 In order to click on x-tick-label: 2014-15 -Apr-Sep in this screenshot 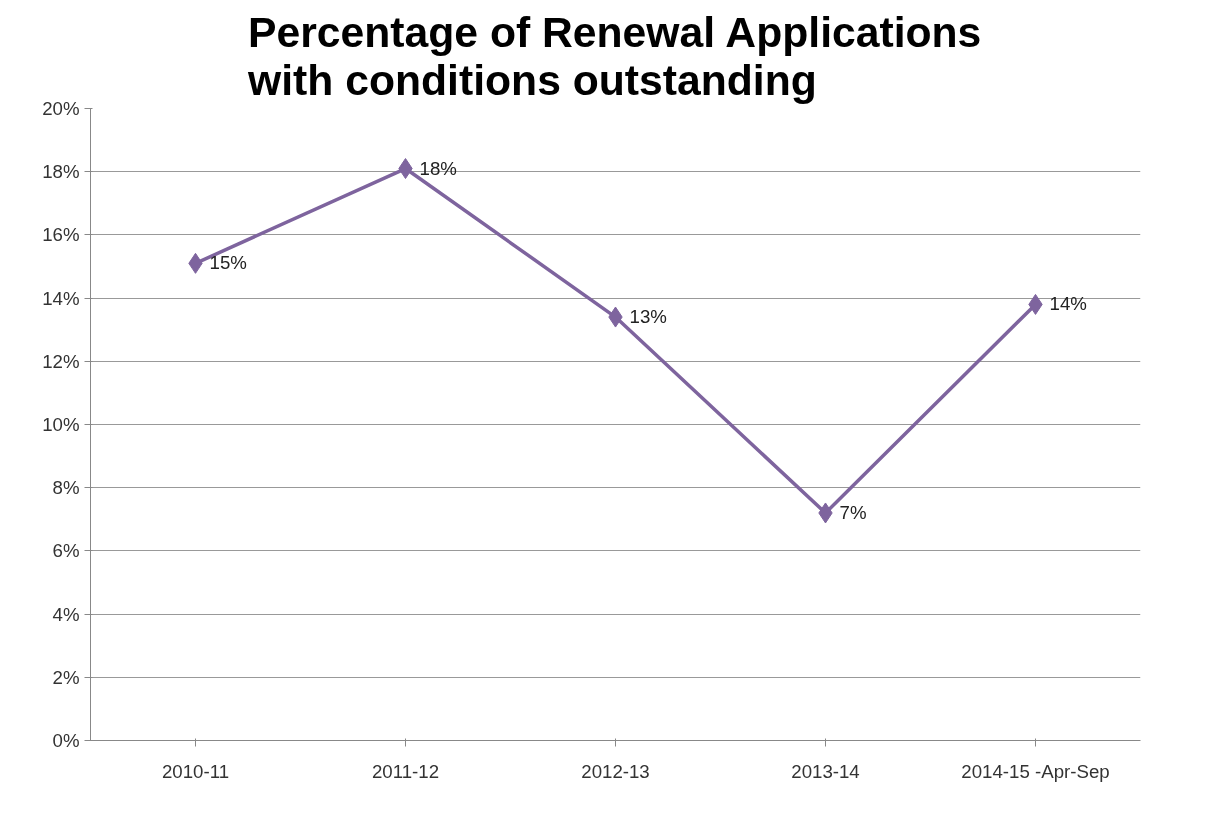, I will do `click(1035, 771)`.